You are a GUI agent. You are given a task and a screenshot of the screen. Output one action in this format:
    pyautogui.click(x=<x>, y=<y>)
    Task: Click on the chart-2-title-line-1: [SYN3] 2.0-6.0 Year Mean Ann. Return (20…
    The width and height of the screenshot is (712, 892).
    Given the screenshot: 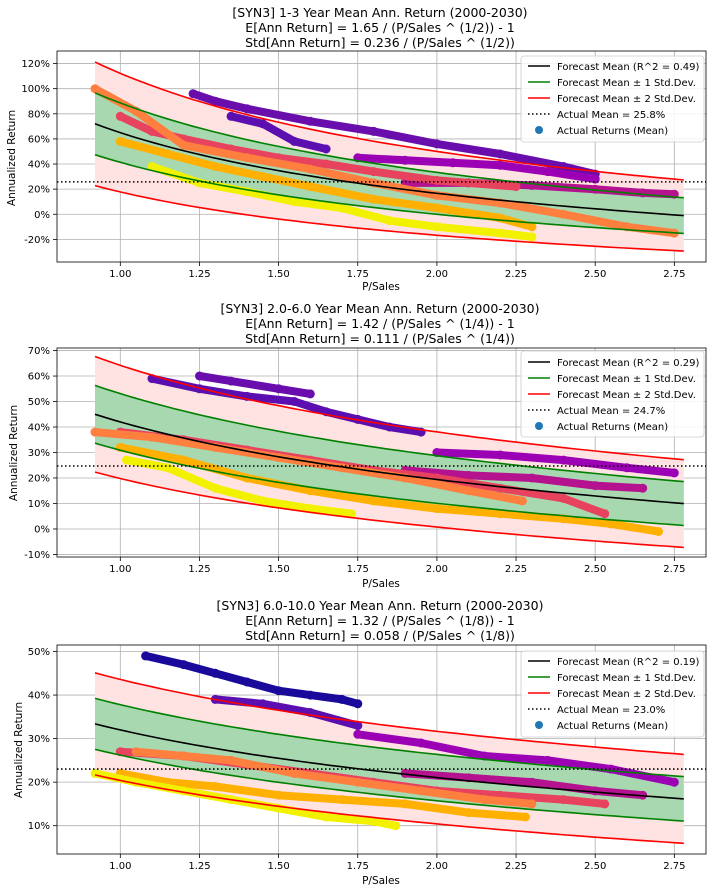 What is the action you would take?
    pyautogui.click(x=380, y=308)
    